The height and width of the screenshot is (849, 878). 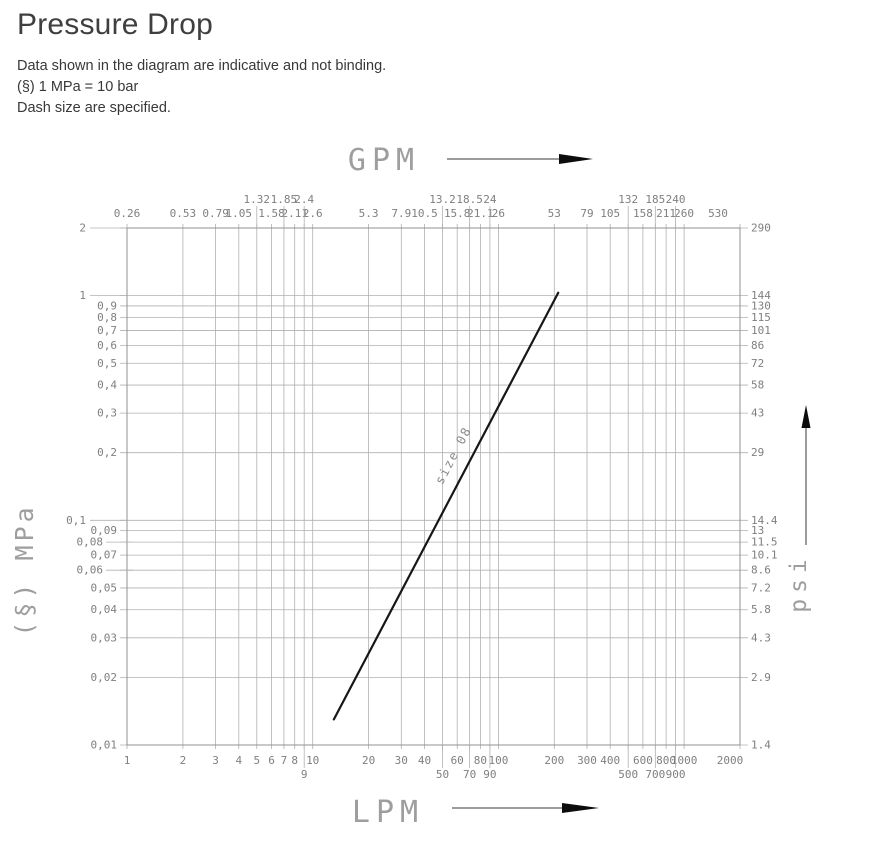 I want to click on gpm-tick-label: 26, so click(x=498, y=213).